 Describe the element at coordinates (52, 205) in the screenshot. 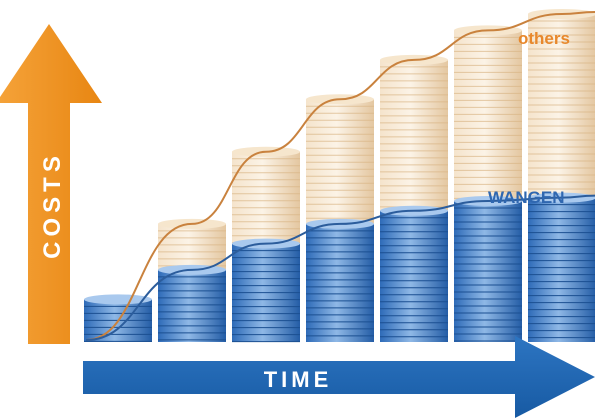

I see `costs-axis-label: COSTS` at that location.